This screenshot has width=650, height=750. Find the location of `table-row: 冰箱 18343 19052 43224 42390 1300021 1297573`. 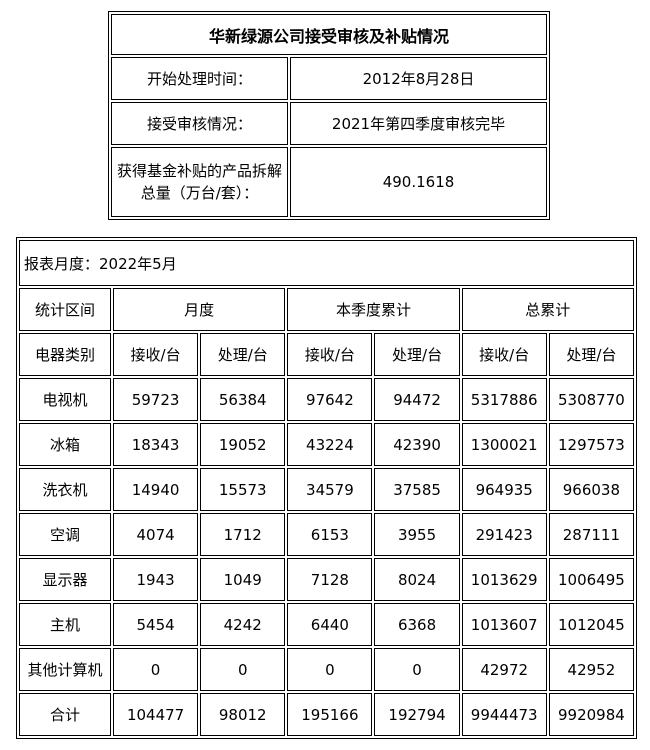

table-row: 冰箱 18343 19052 43224 42390 1300021 1297573 is located at coordinates (326, 444).